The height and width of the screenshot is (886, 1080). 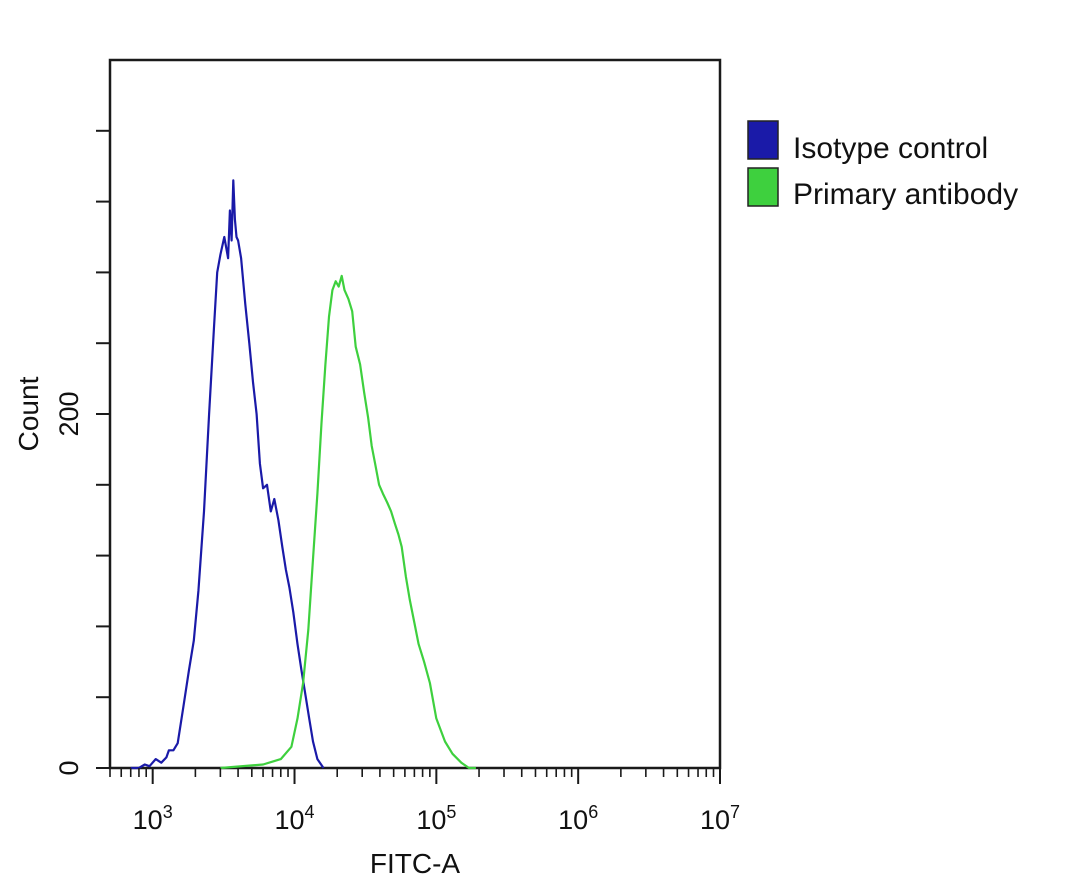 I want to click on legend-label-primary-antibody: Primary antibody, so click(x=905, y=194).